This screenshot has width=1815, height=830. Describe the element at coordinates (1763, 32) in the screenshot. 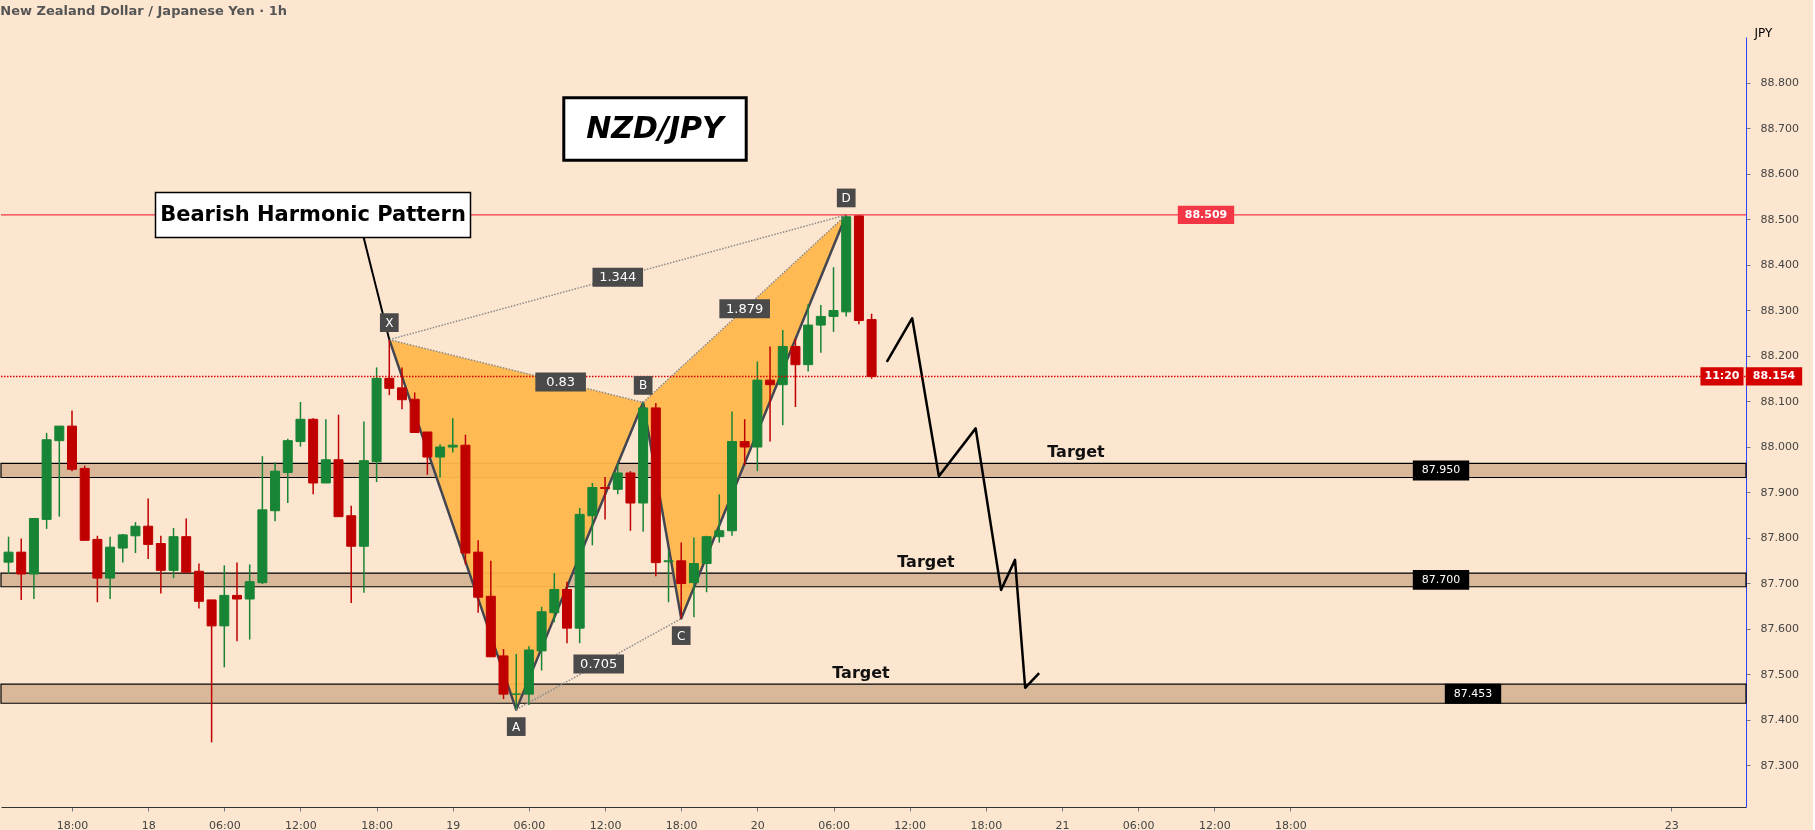

I see `y-axis-title: JPY` at that location.